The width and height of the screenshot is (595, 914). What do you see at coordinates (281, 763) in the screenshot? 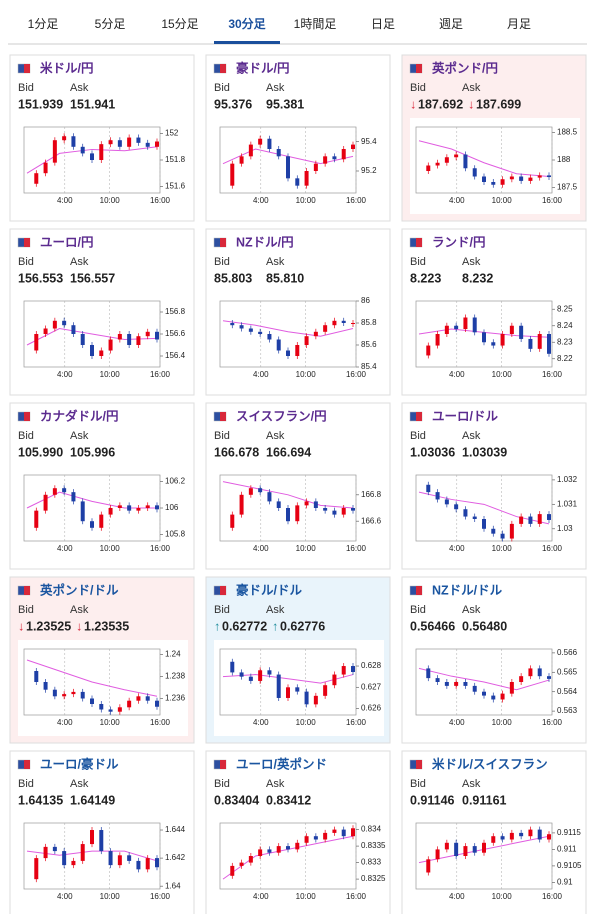
I see `pair-name: ユーロ/英ポンド` at bounding box center [281, 763].